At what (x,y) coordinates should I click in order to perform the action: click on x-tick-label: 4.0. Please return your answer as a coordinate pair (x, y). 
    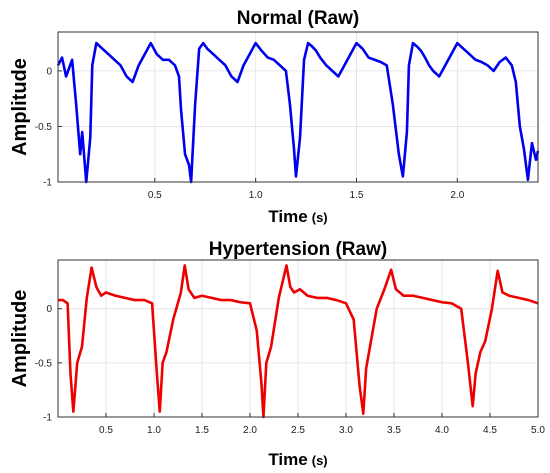
    Looking at the image, I should click on (442, 430).